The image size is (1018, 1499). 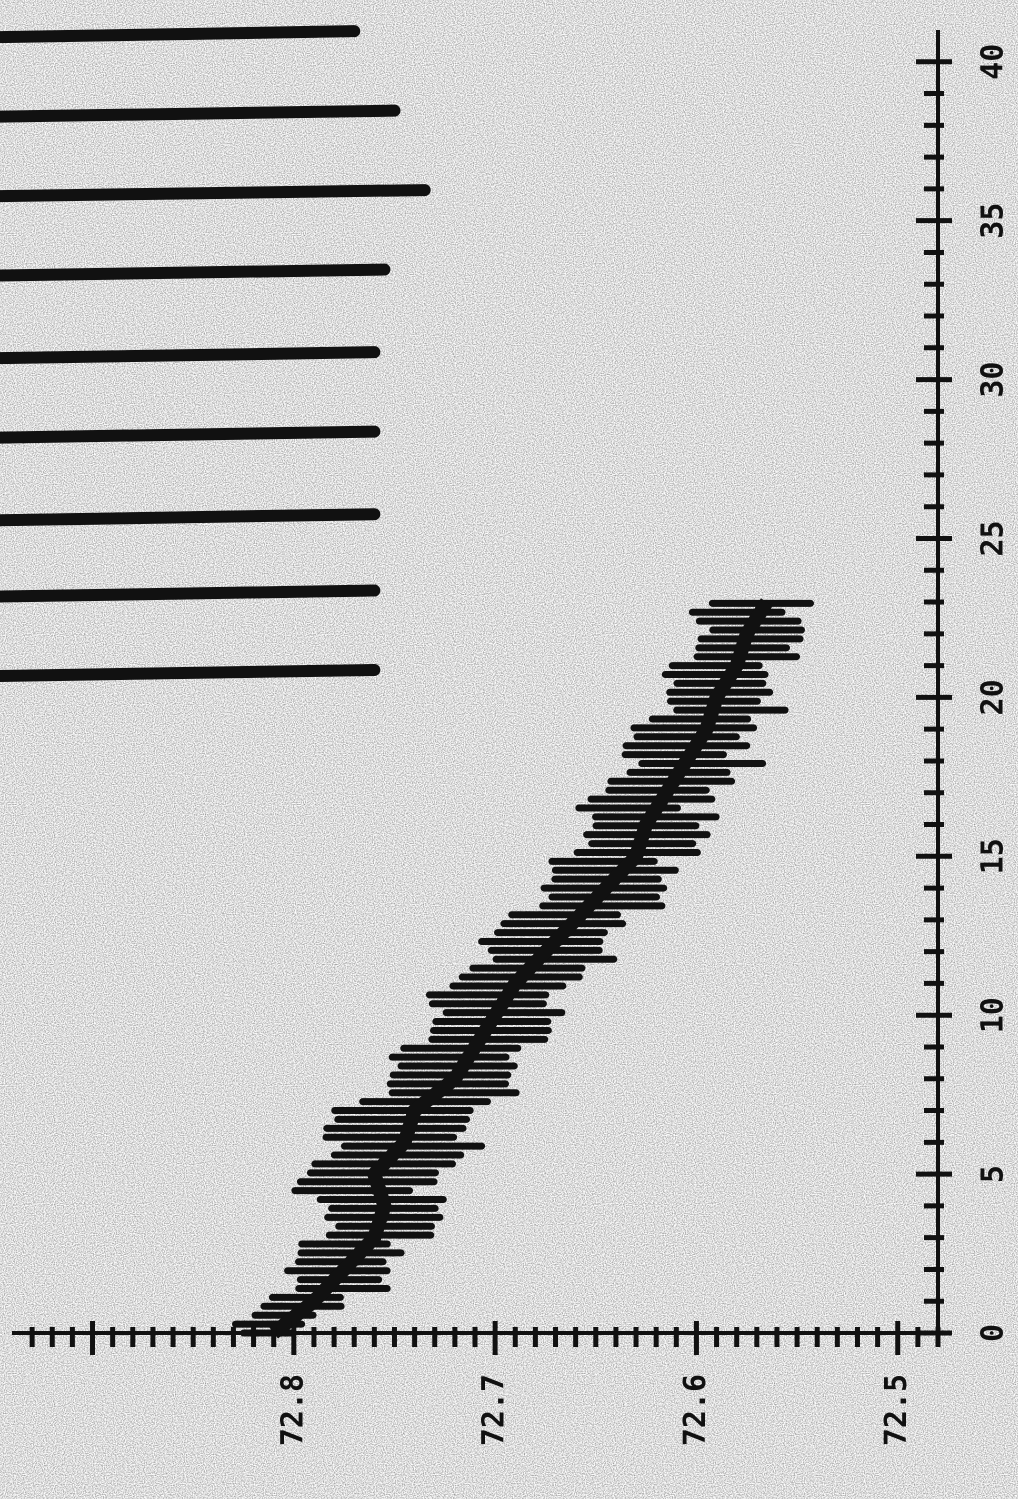 What do you see at coordinates (993, 1015) in the screenshot?
I see `x-tick-label: 10` at bounding box center [993, 1015].